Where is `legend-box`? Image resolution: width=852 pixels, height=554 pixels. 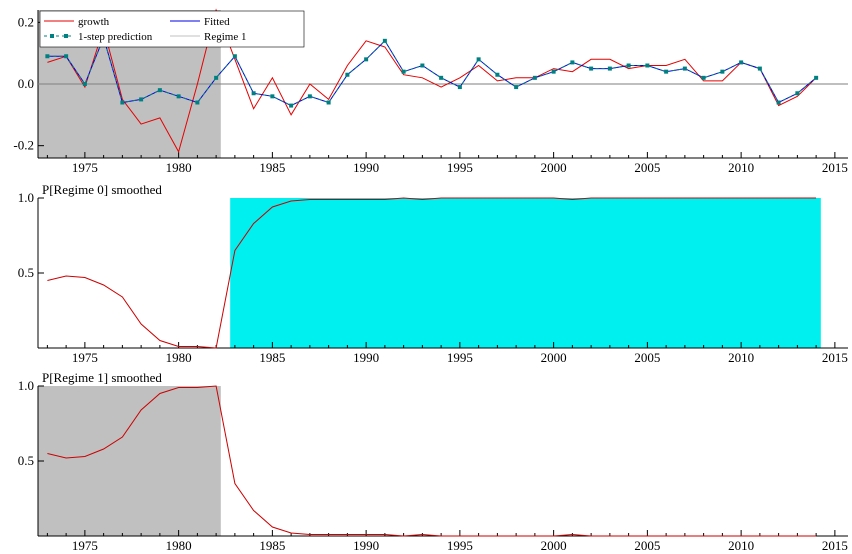
legend-box is located at coordinates (172, 29).